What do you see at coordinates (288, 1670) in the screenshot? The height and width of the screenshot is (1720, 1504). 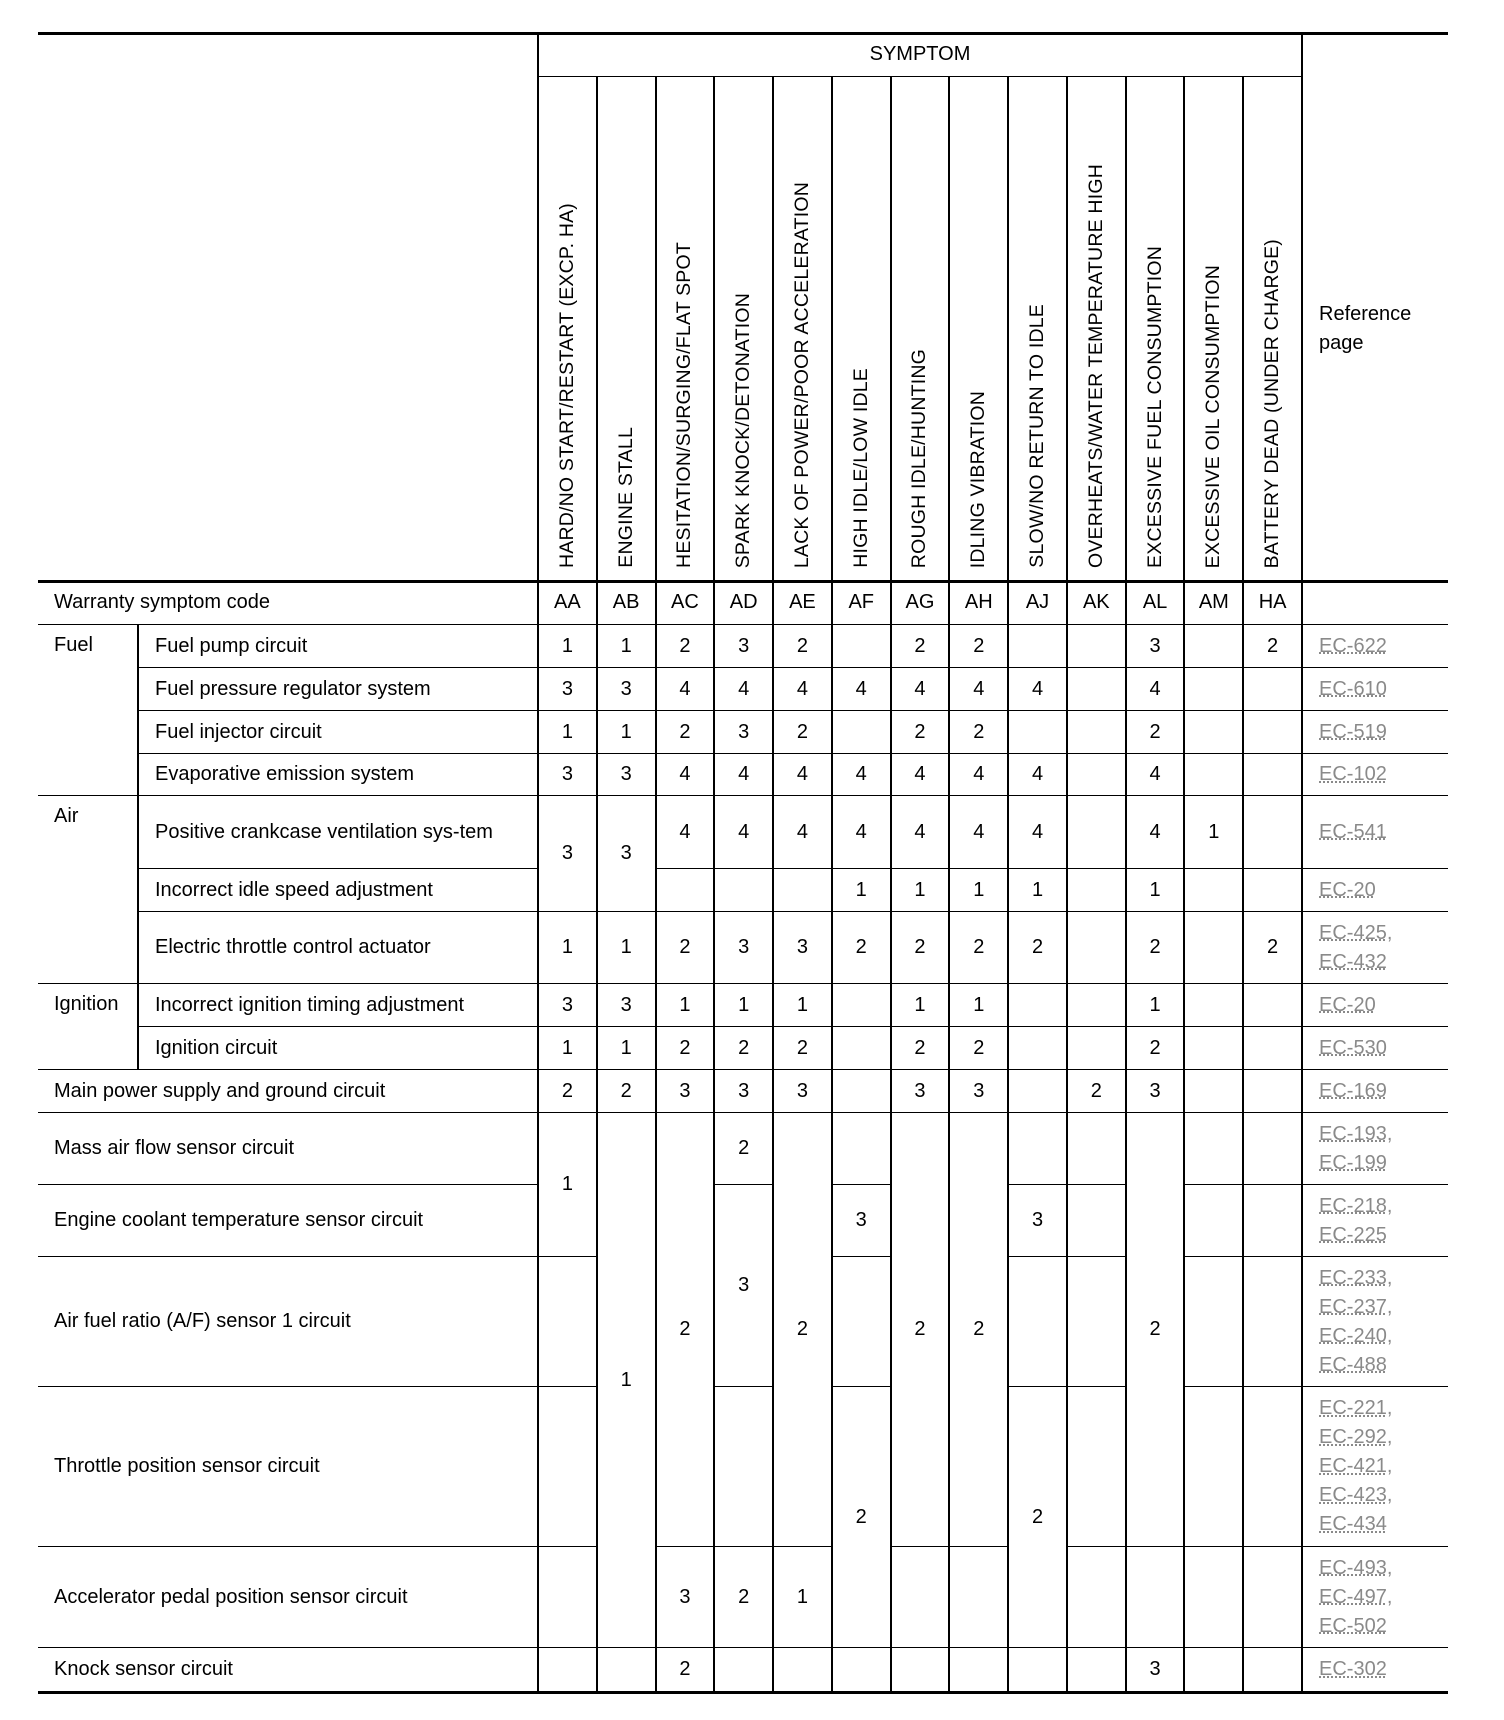 I see `row-label: Knock sensor circuit` at bounding box center [288, 1670].